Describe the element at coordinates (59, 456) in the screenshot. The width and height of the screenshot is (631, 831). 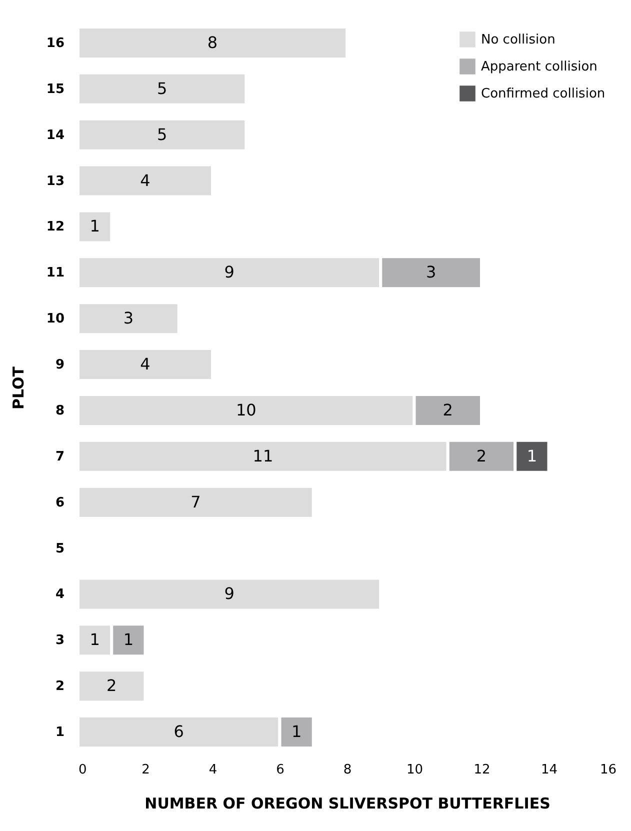
I see `y-tick-label: 7` at that location.